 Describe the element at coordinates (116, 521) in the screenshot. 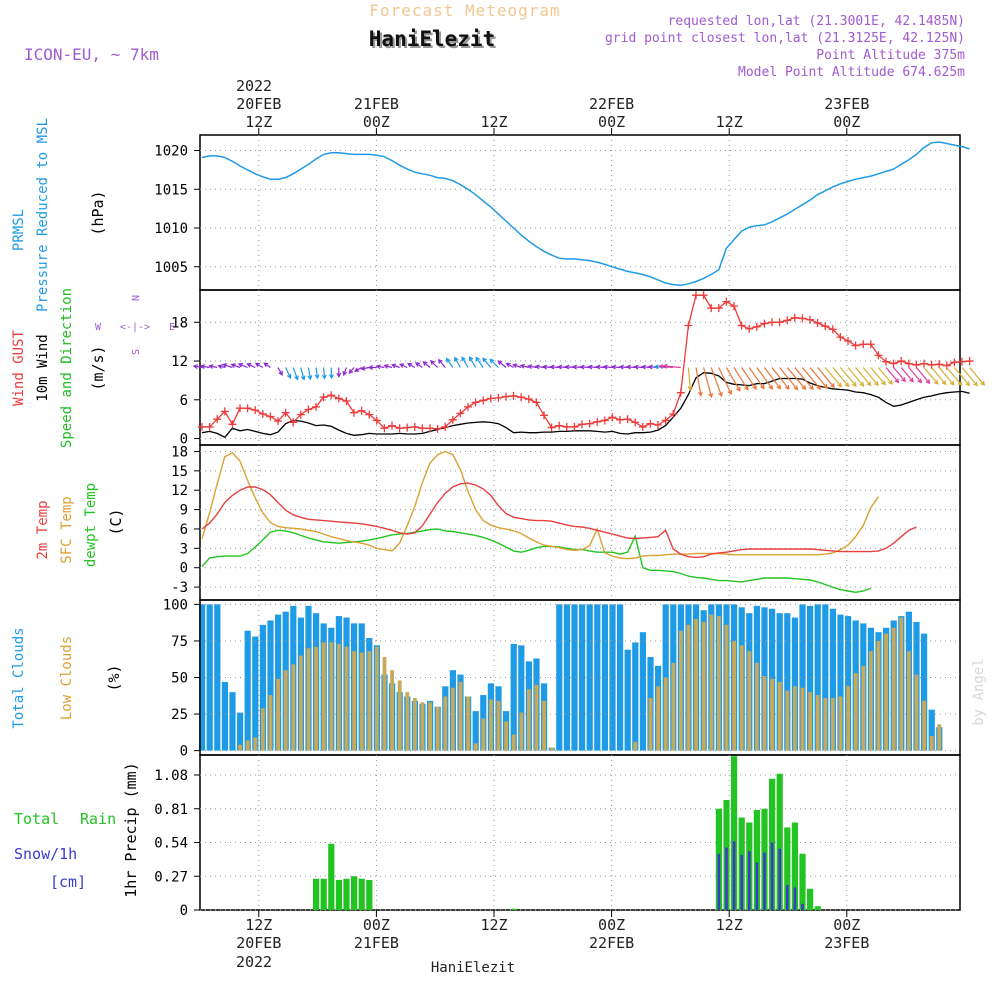

I see `temp-unit: (C)` at that location.